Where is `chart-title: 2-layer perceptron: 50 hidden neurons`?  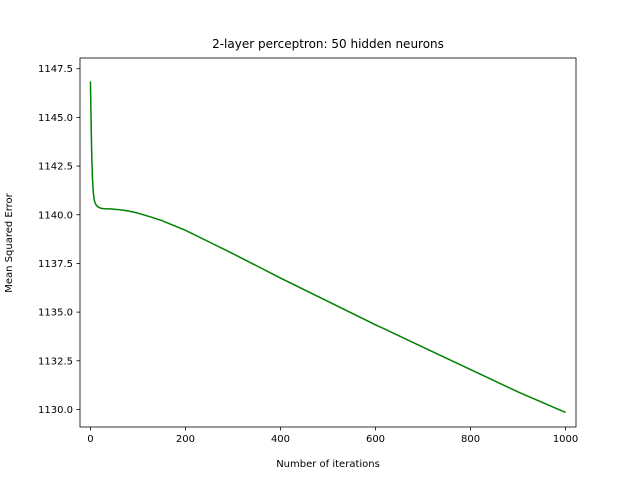
chart-title: 2-layer perceptron: 50 hidden neurons is located at coordinates (328, 44).